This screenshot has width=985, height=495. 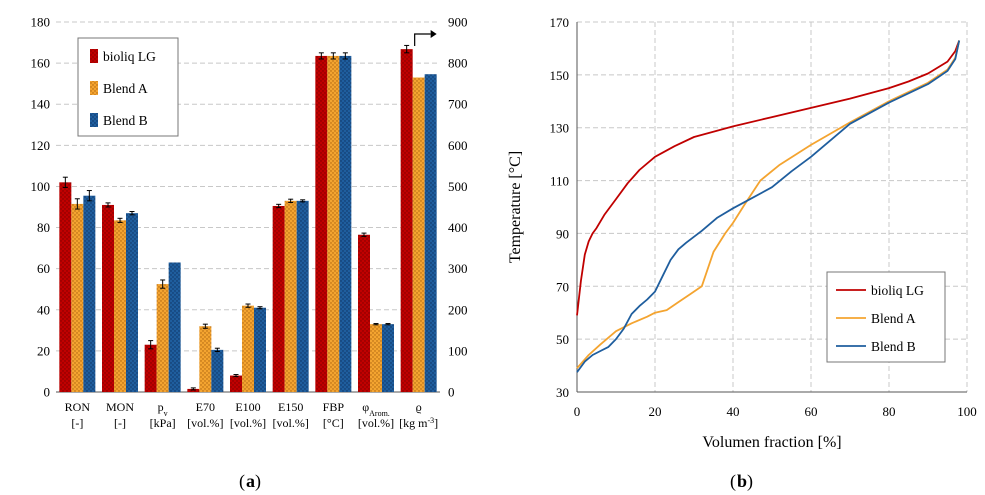 What do you see at coordinates (458, 63) in the screenshot?
I see `y2-tick-label: 800` at bounding box center [458, 63].